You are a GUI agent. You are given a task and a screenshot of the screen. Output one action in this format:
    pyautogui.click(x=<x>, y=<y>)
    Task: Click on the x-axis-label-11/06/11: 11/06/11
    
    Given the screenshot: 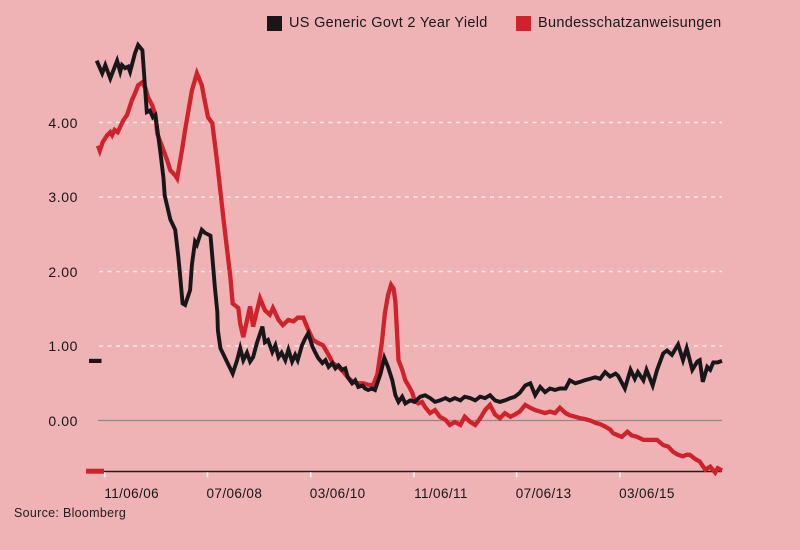 What is the action you would take?
    pyautogui.click(x=441, y=493)
    